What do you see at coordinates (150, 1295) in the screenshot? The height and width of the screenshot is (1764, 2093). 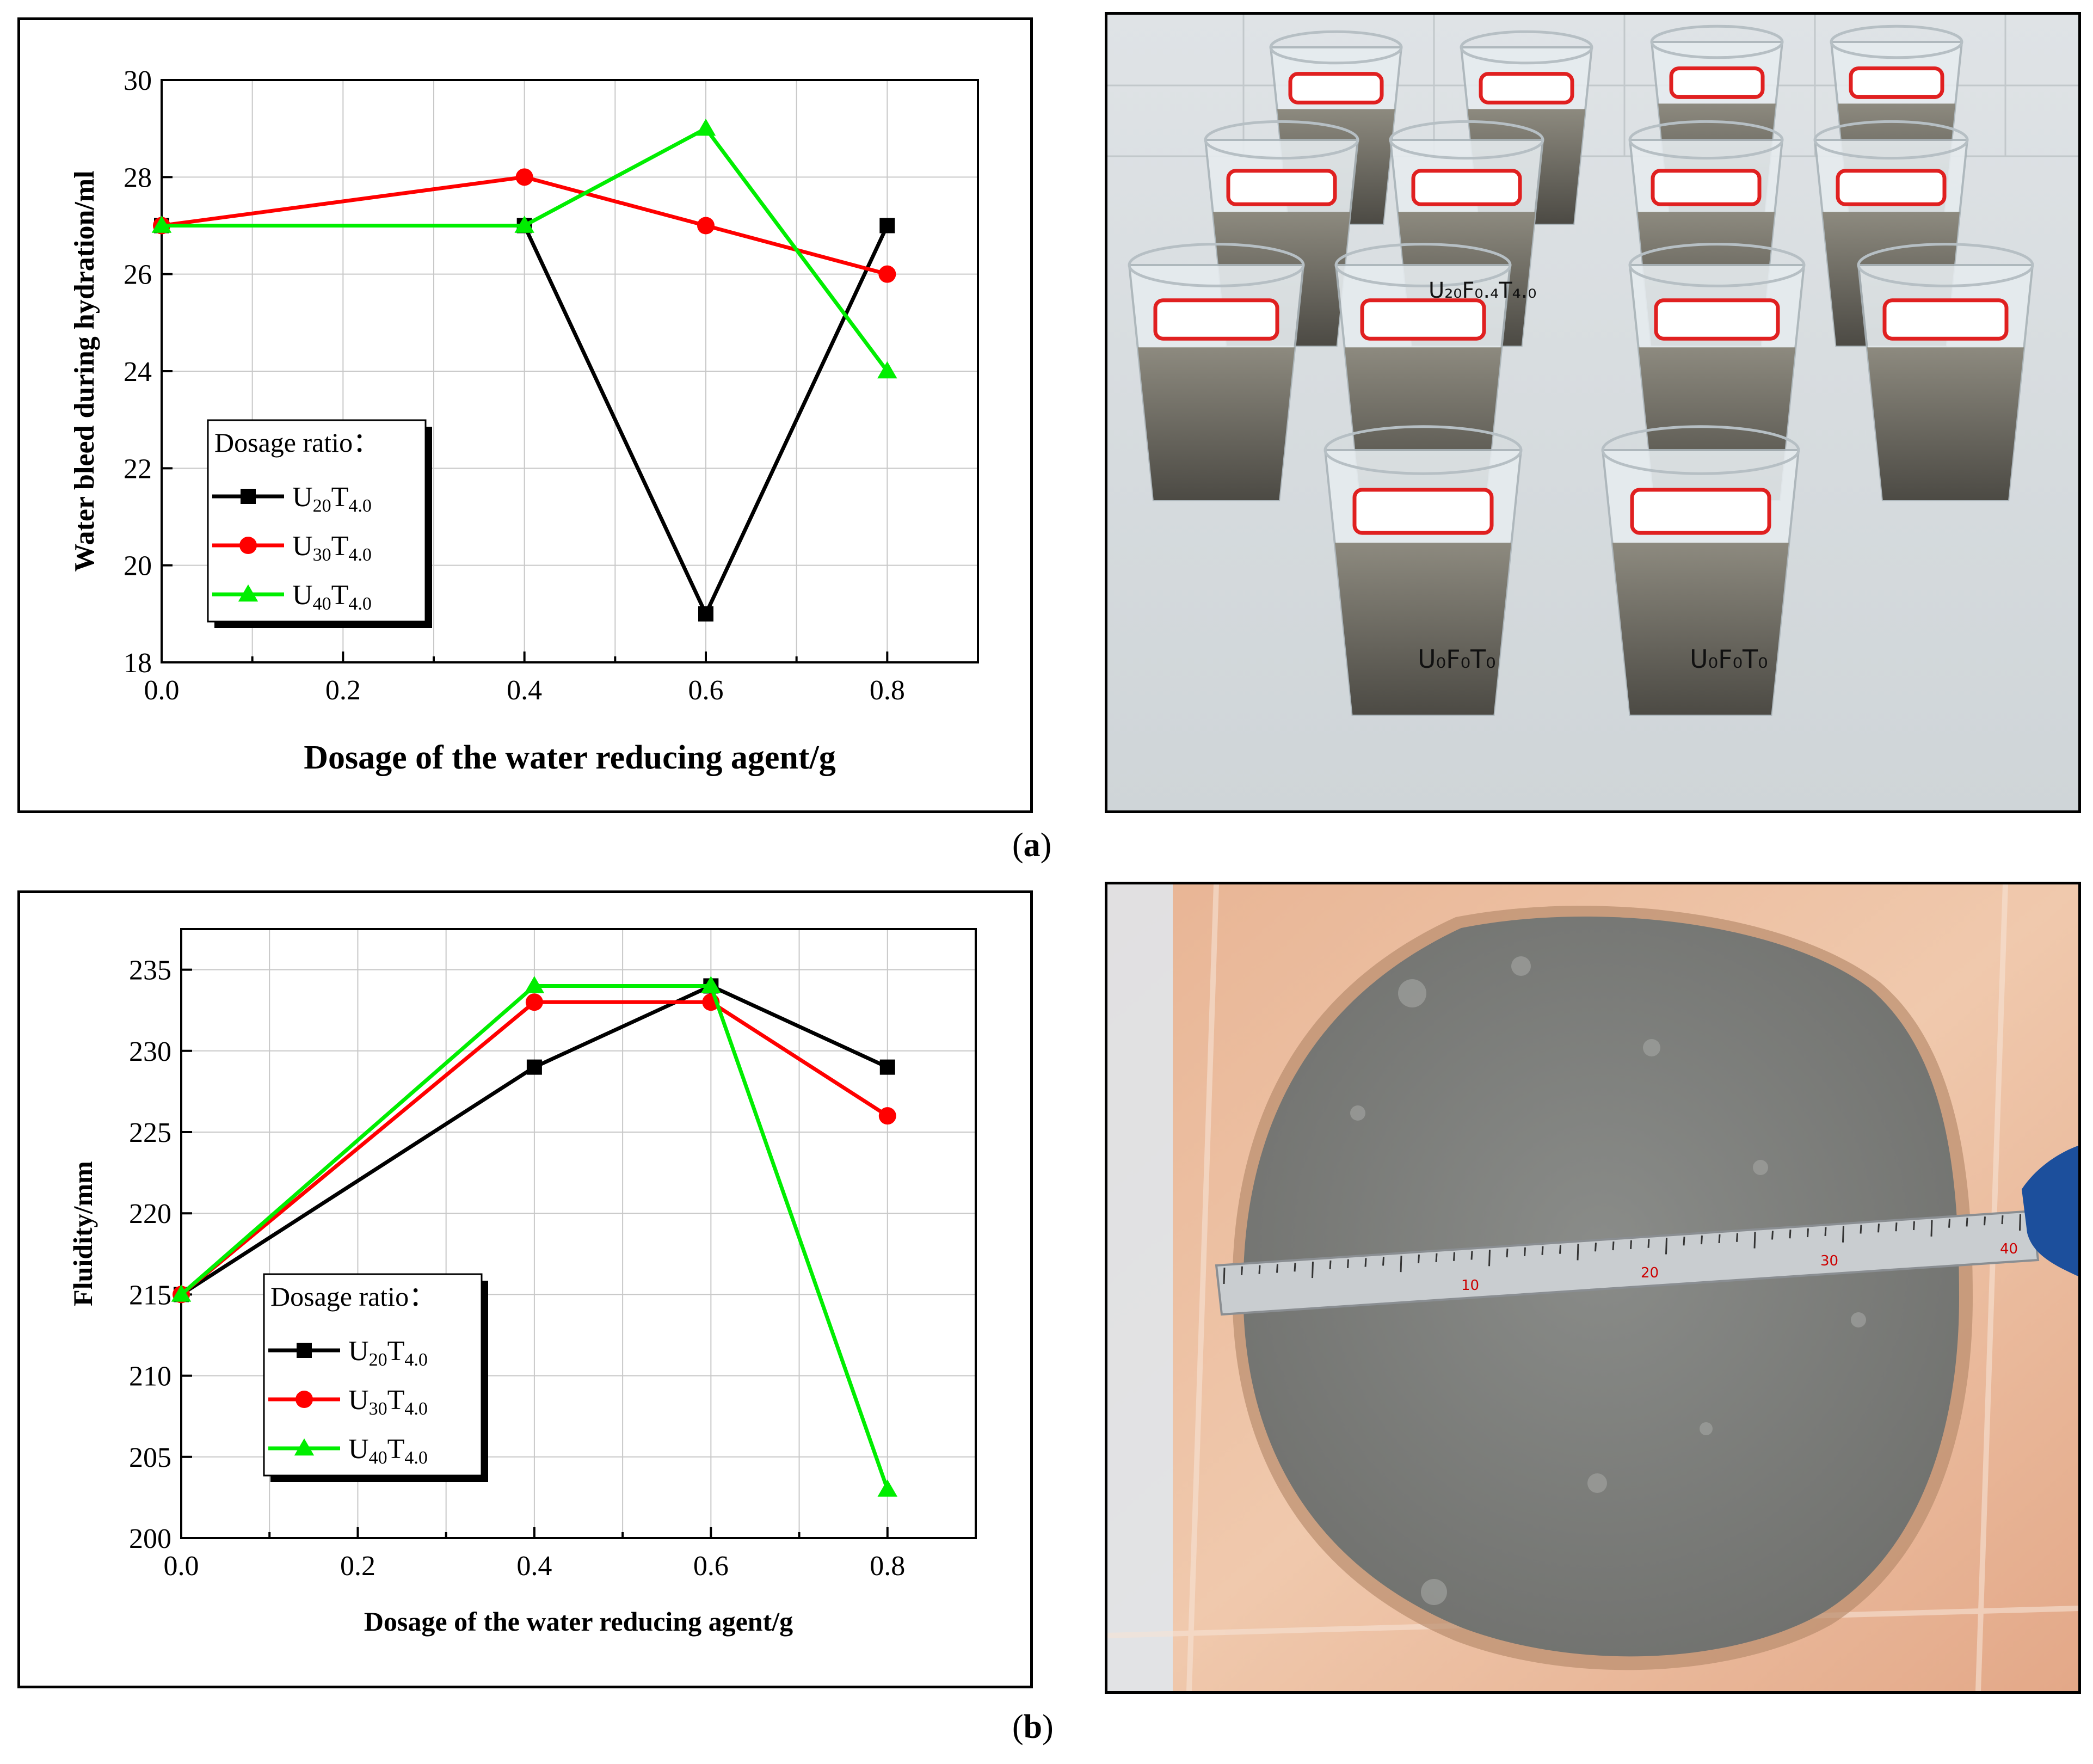 I see `y-tick-label: 215` at bounding box center [150, 1295].